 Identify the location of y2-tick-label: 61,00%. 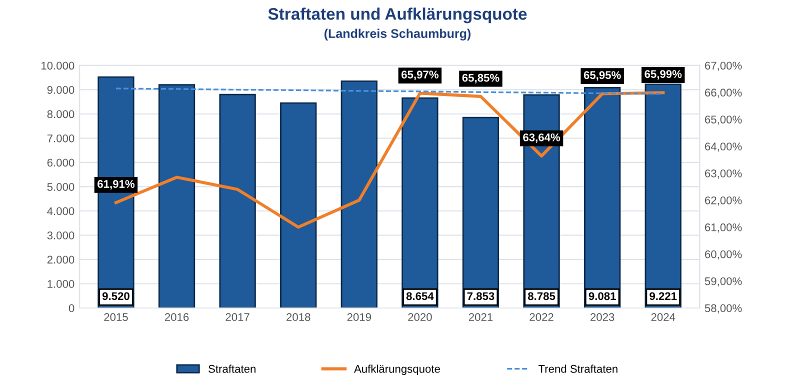
(723, 228).